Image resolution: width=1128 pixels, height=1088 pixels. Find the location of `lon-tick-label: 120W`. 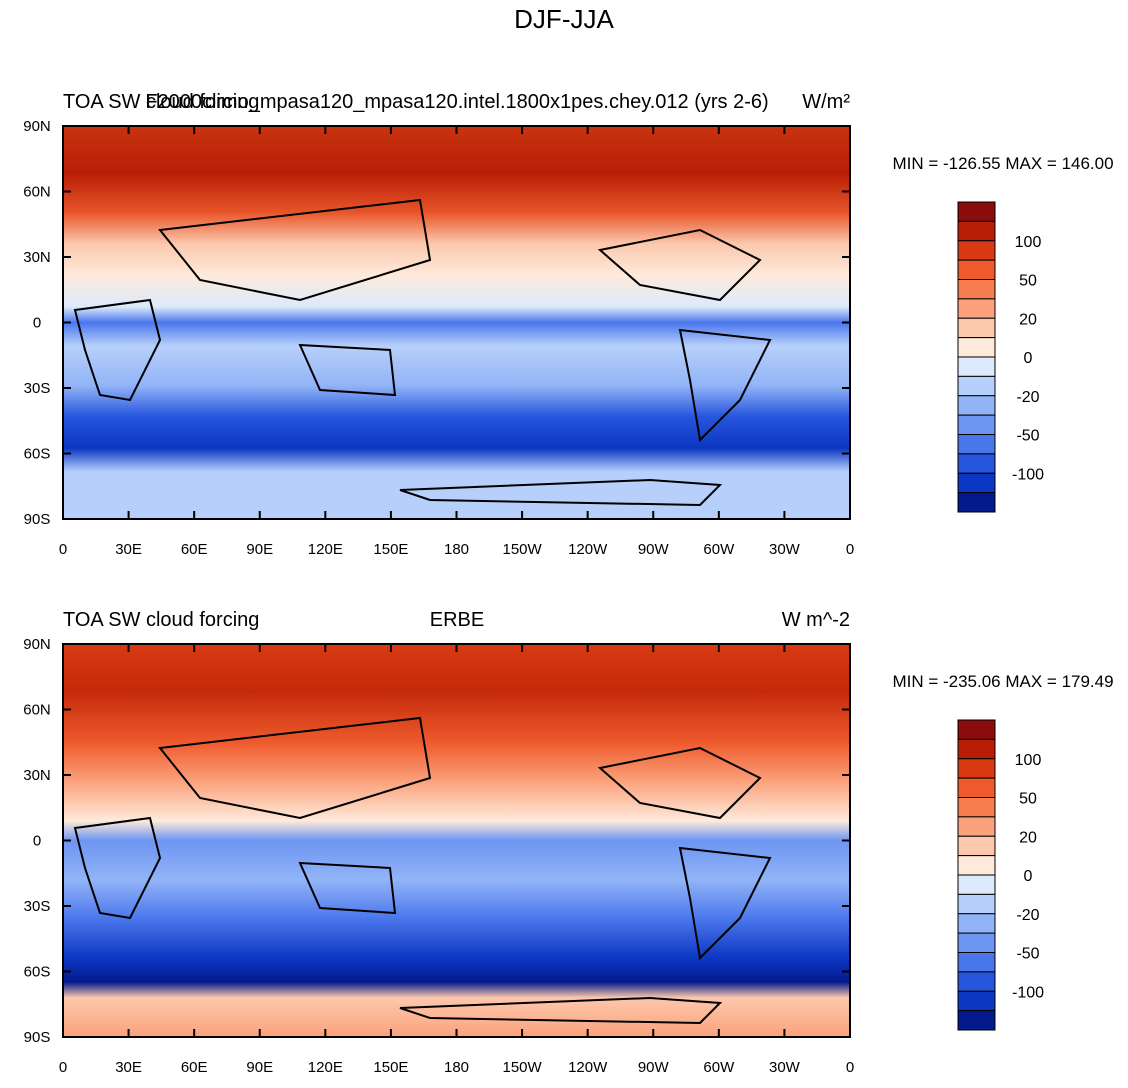

lon-tick-label: 120W is located at coordinates (588, 1067).